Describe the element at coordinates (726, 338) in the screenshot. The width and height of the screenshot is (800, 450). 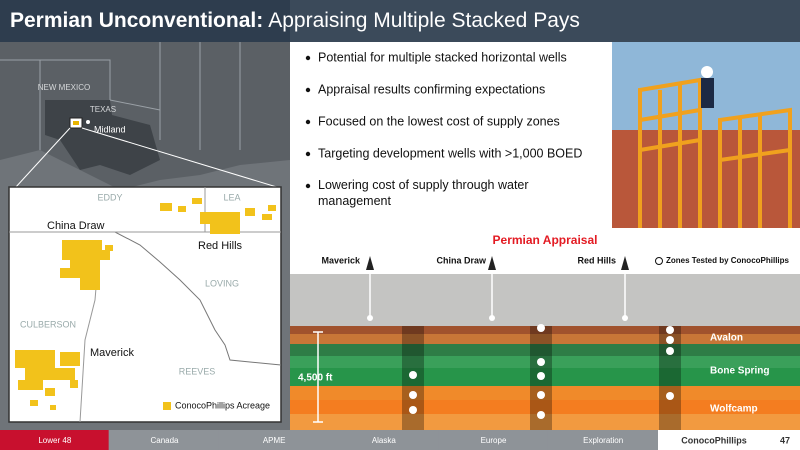
I see `zone-label: Avalon` at that location.